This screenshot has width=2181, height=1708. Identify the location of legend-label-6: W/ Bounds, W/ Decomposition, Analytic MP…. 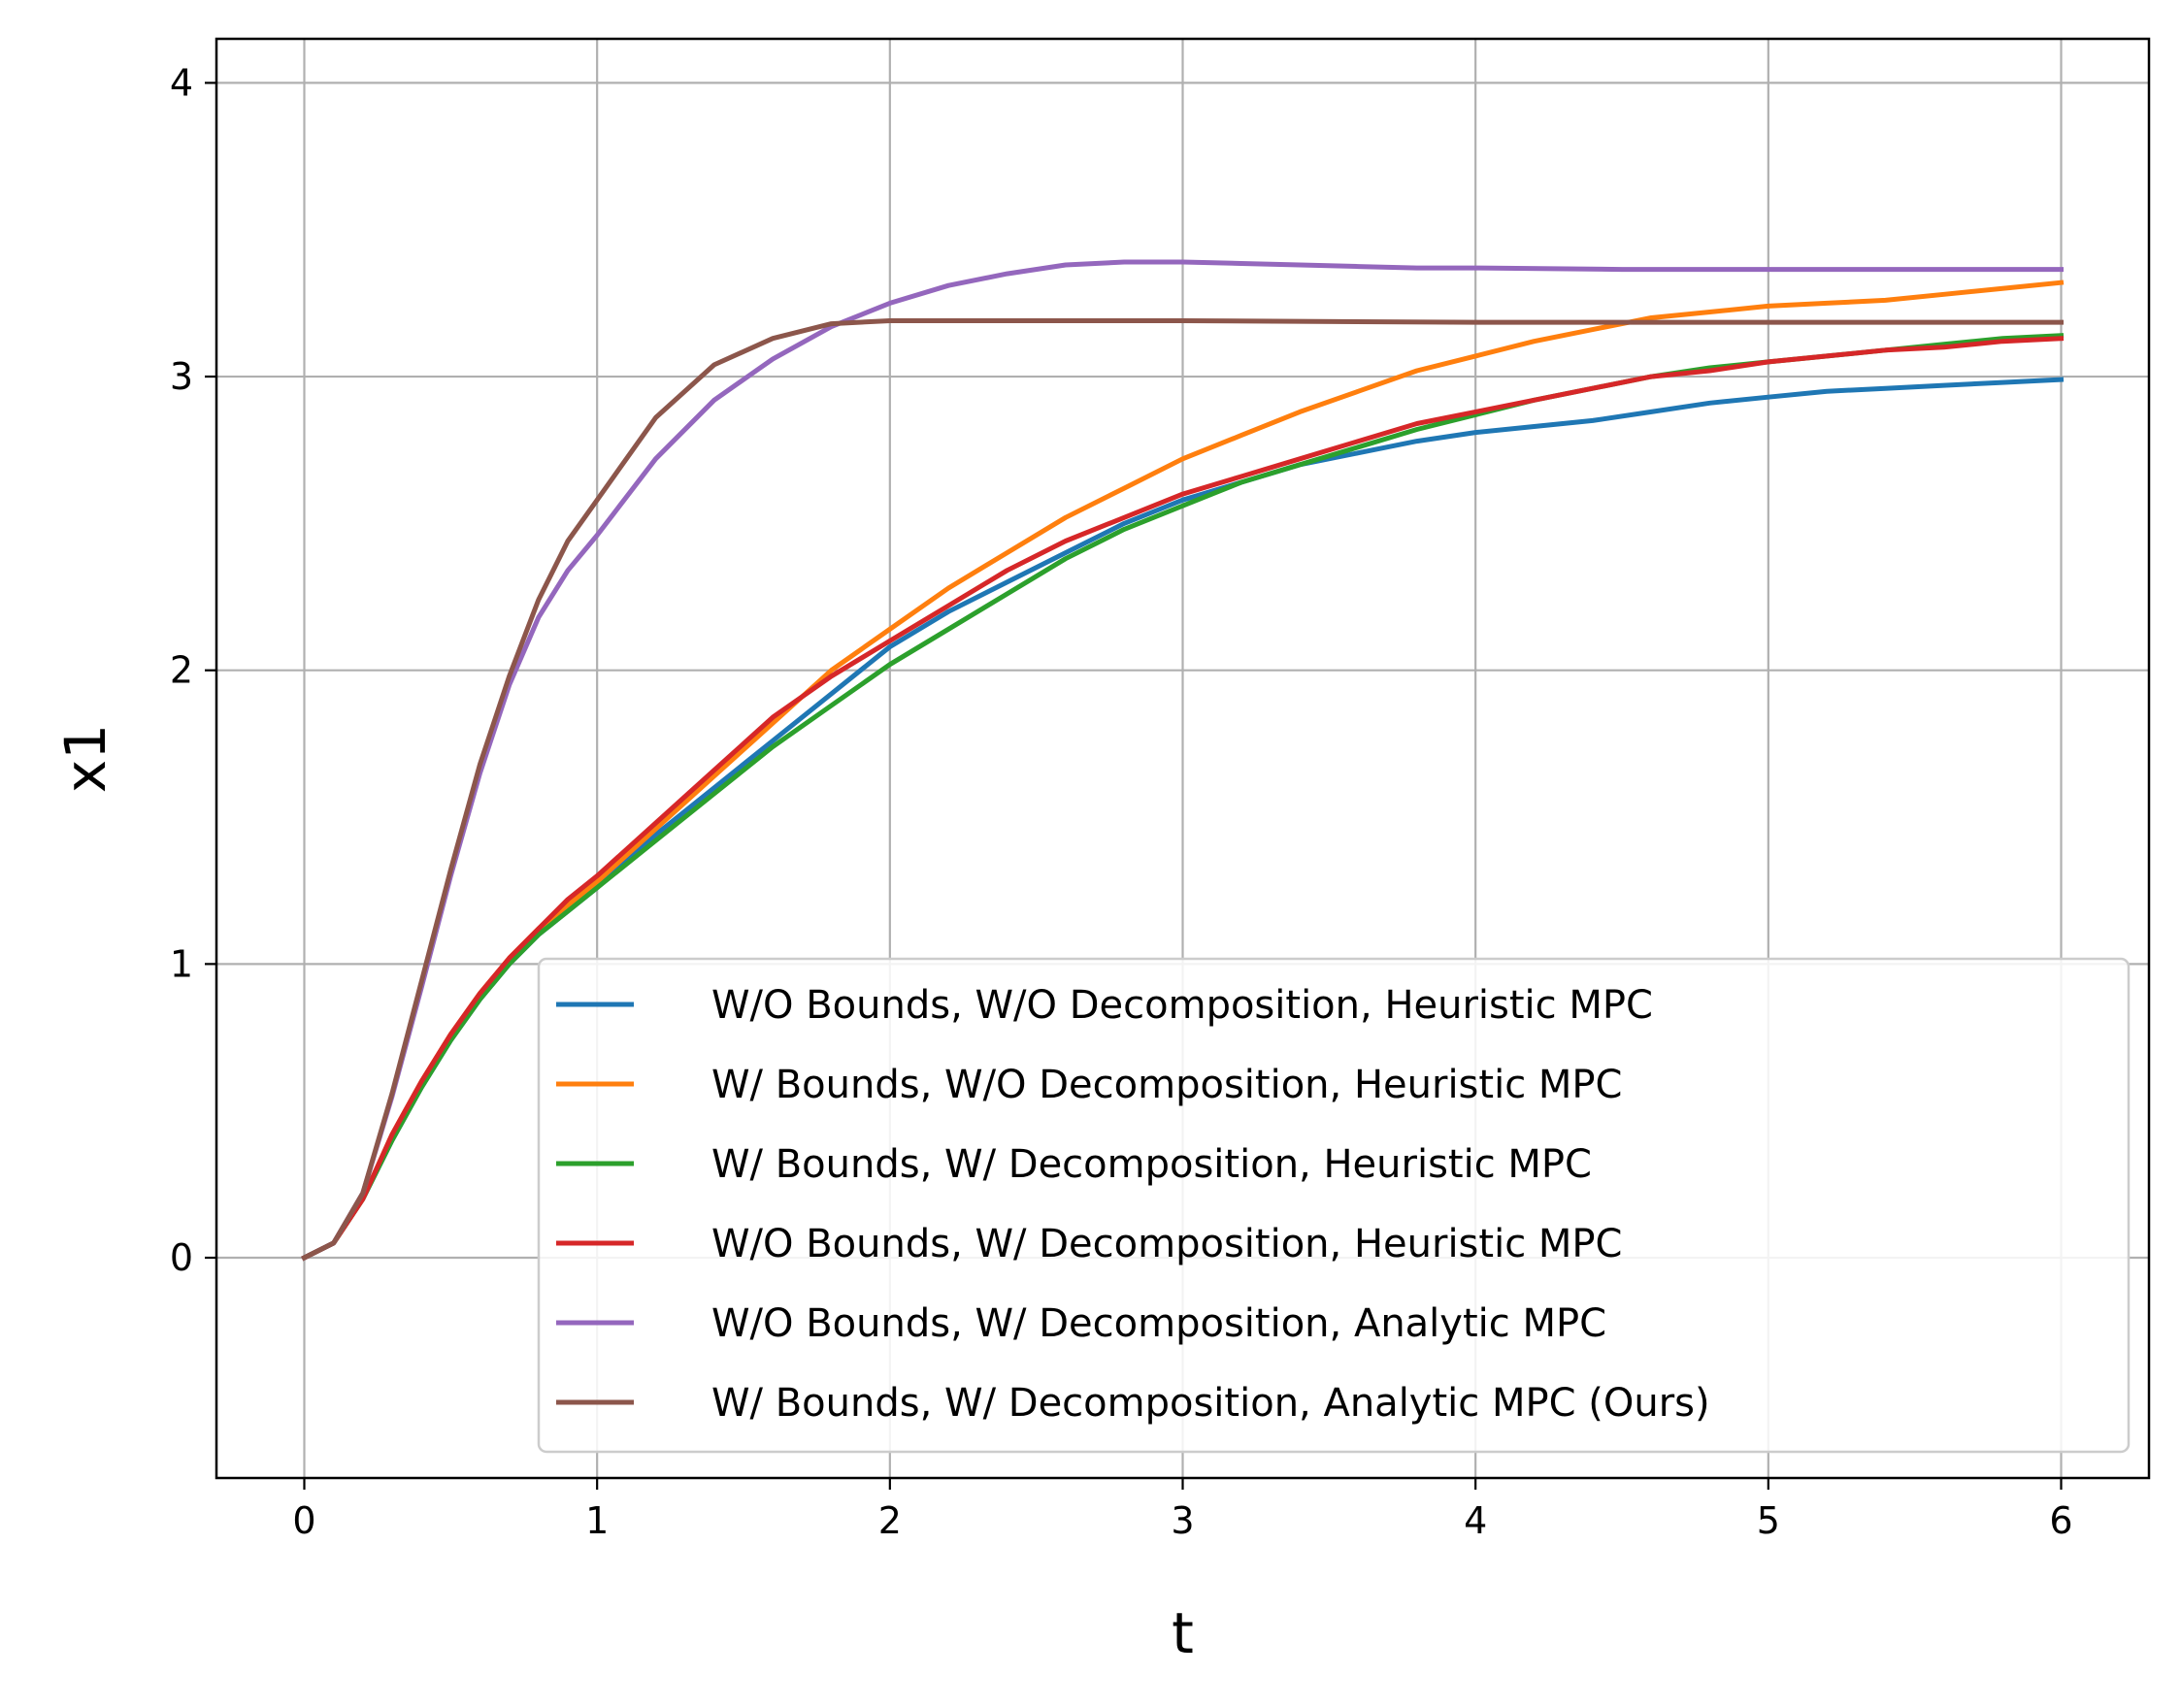
(1210, 1403).